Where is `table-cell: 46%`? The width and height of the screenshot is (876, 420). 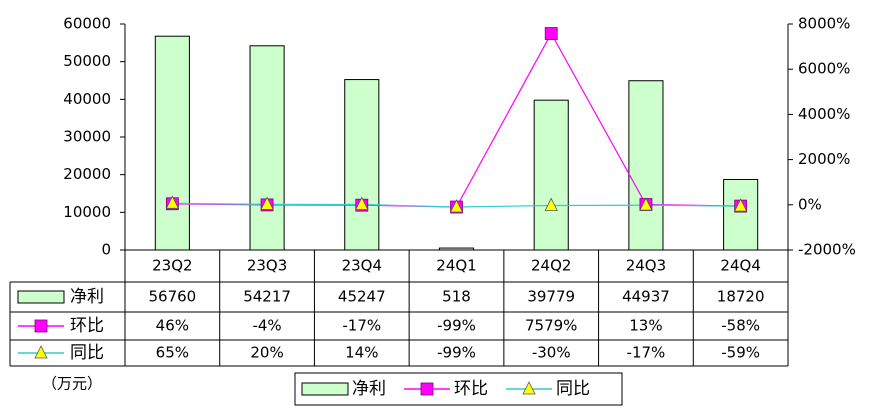 table-cell: 46% is located at coordinates (172, 326).